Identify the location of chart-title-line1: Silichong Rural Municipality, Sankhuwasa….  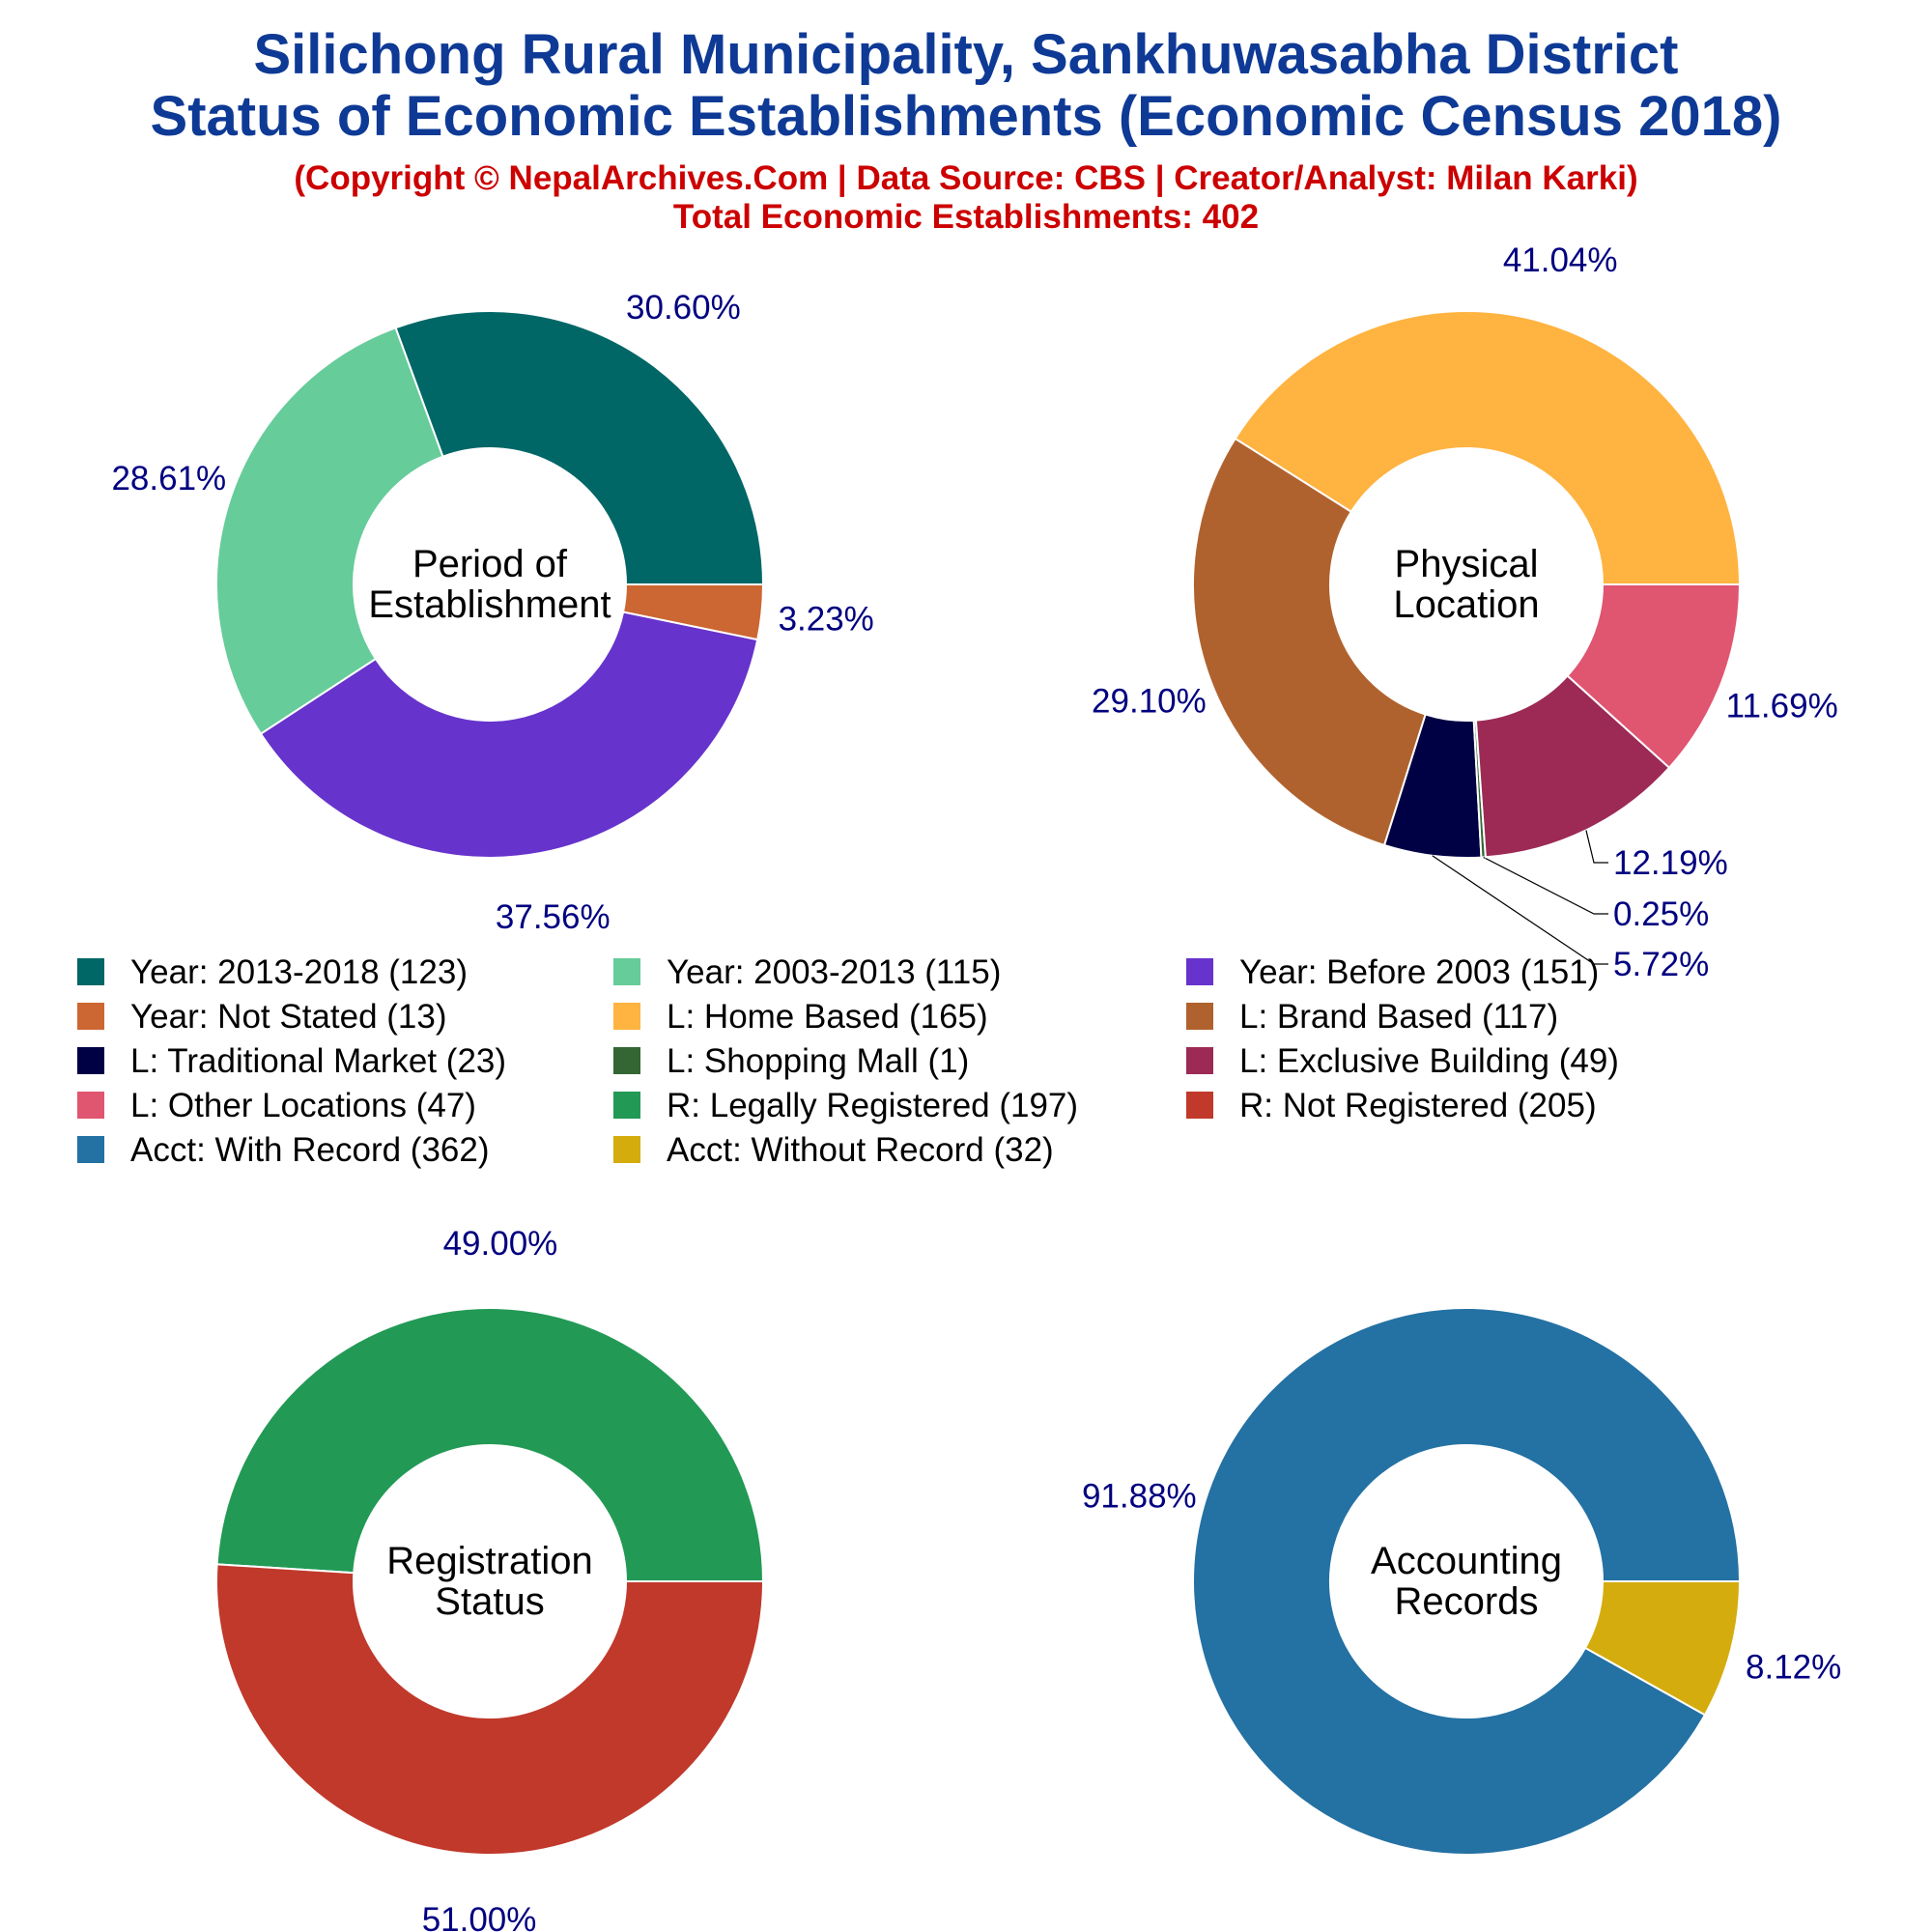
(966, 54).